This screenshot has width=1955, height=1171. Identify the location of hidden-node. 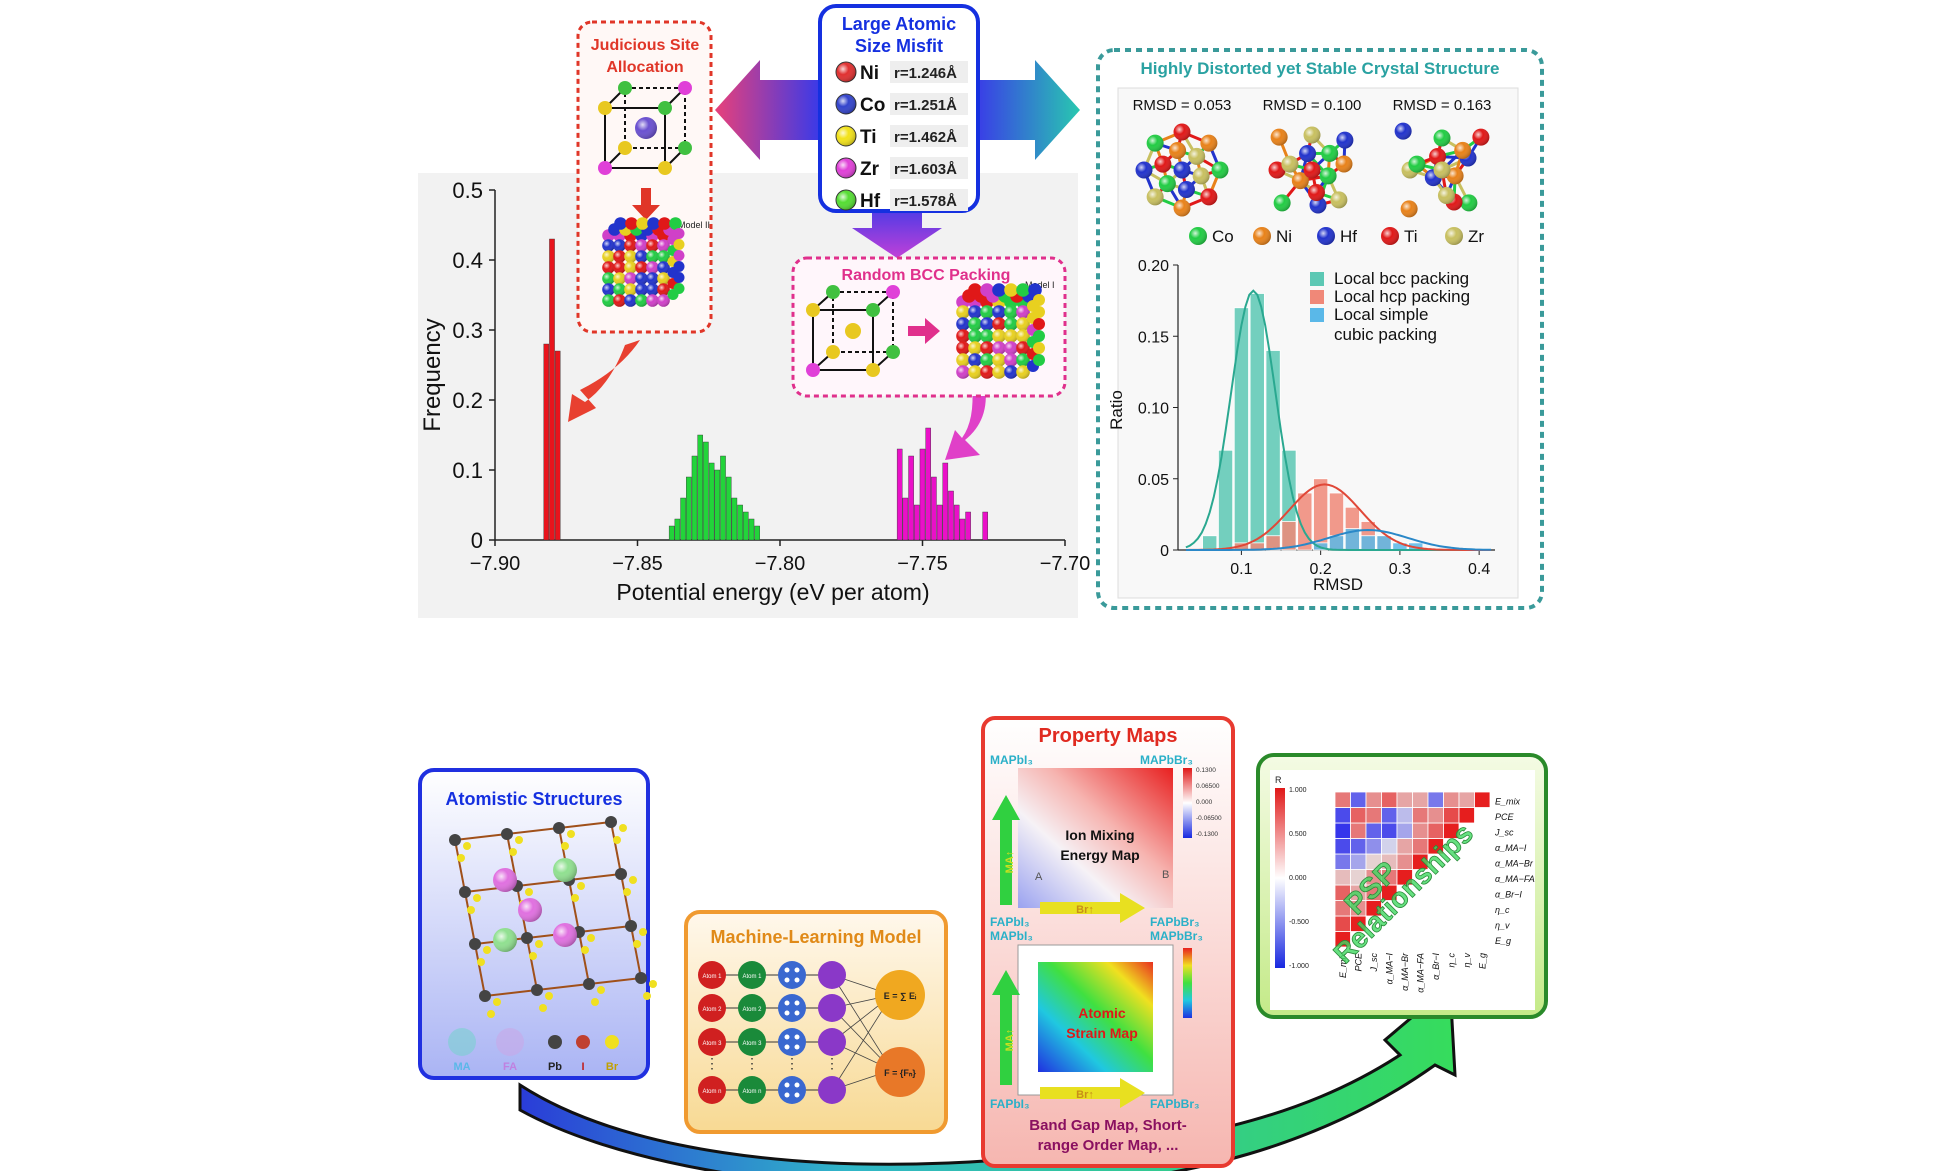
(792, 1008).